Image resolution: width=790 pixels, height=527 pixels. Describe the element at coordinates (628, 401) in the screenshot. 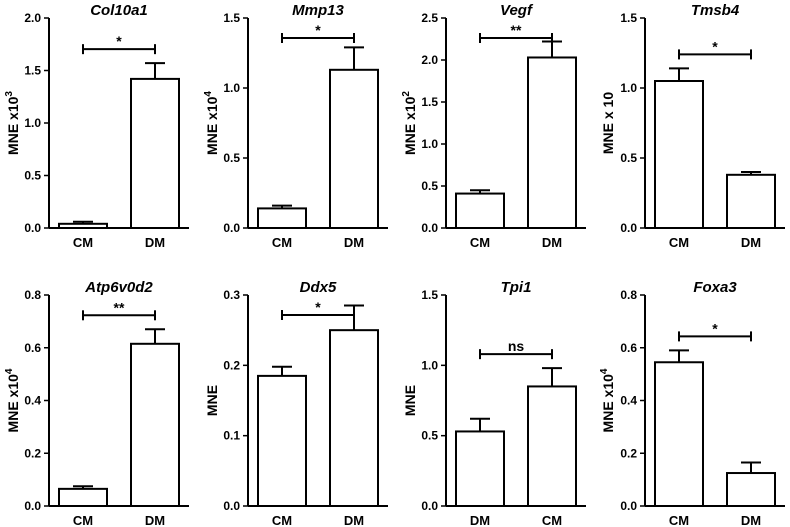

I see `y-tick-label: 0.4` at that location.